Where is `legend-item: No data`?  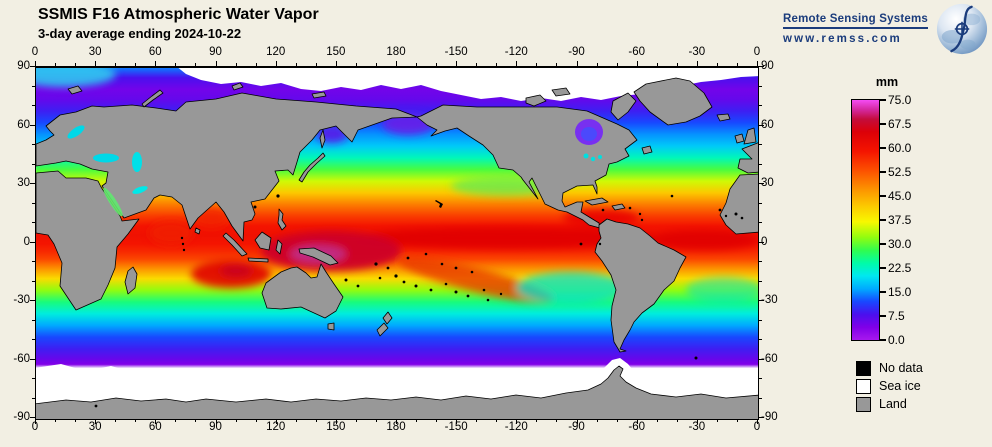 legend-item: No data is located at coordinates (889, 368).